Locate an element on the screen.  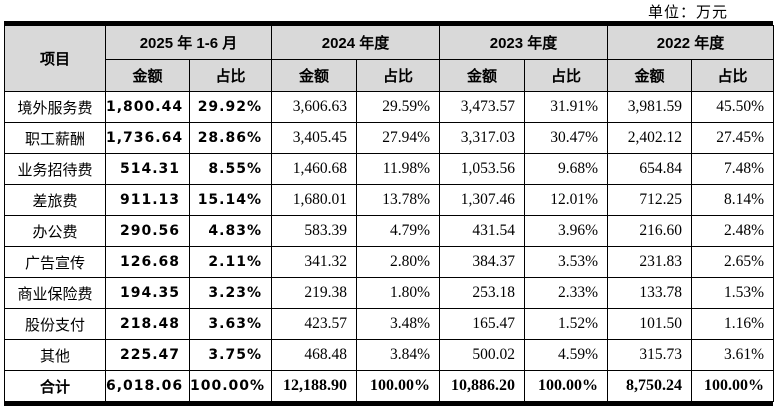
ratio-cell: 13.78% is located at coordinates (398, 200).